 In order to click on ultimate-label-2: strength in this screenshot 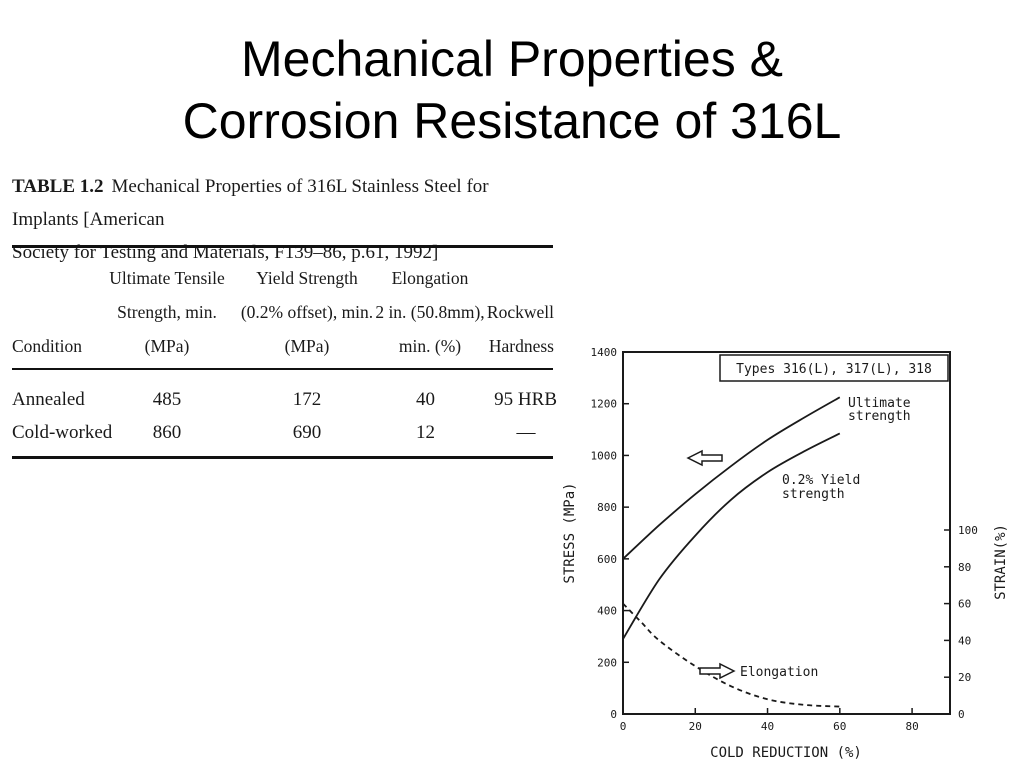, I will do `click(879, 416)`.